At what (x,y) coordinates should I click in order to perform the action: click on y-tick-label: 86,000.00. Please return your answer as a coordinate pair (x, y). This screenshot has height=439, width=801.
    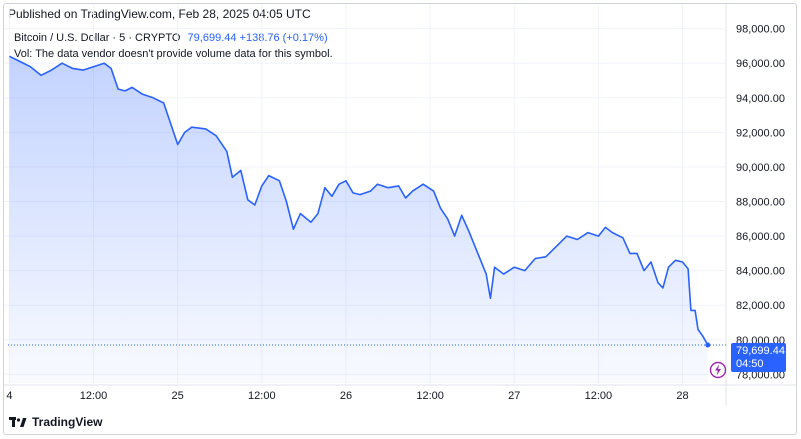
    Looking at the image, I should click on (760, 237).